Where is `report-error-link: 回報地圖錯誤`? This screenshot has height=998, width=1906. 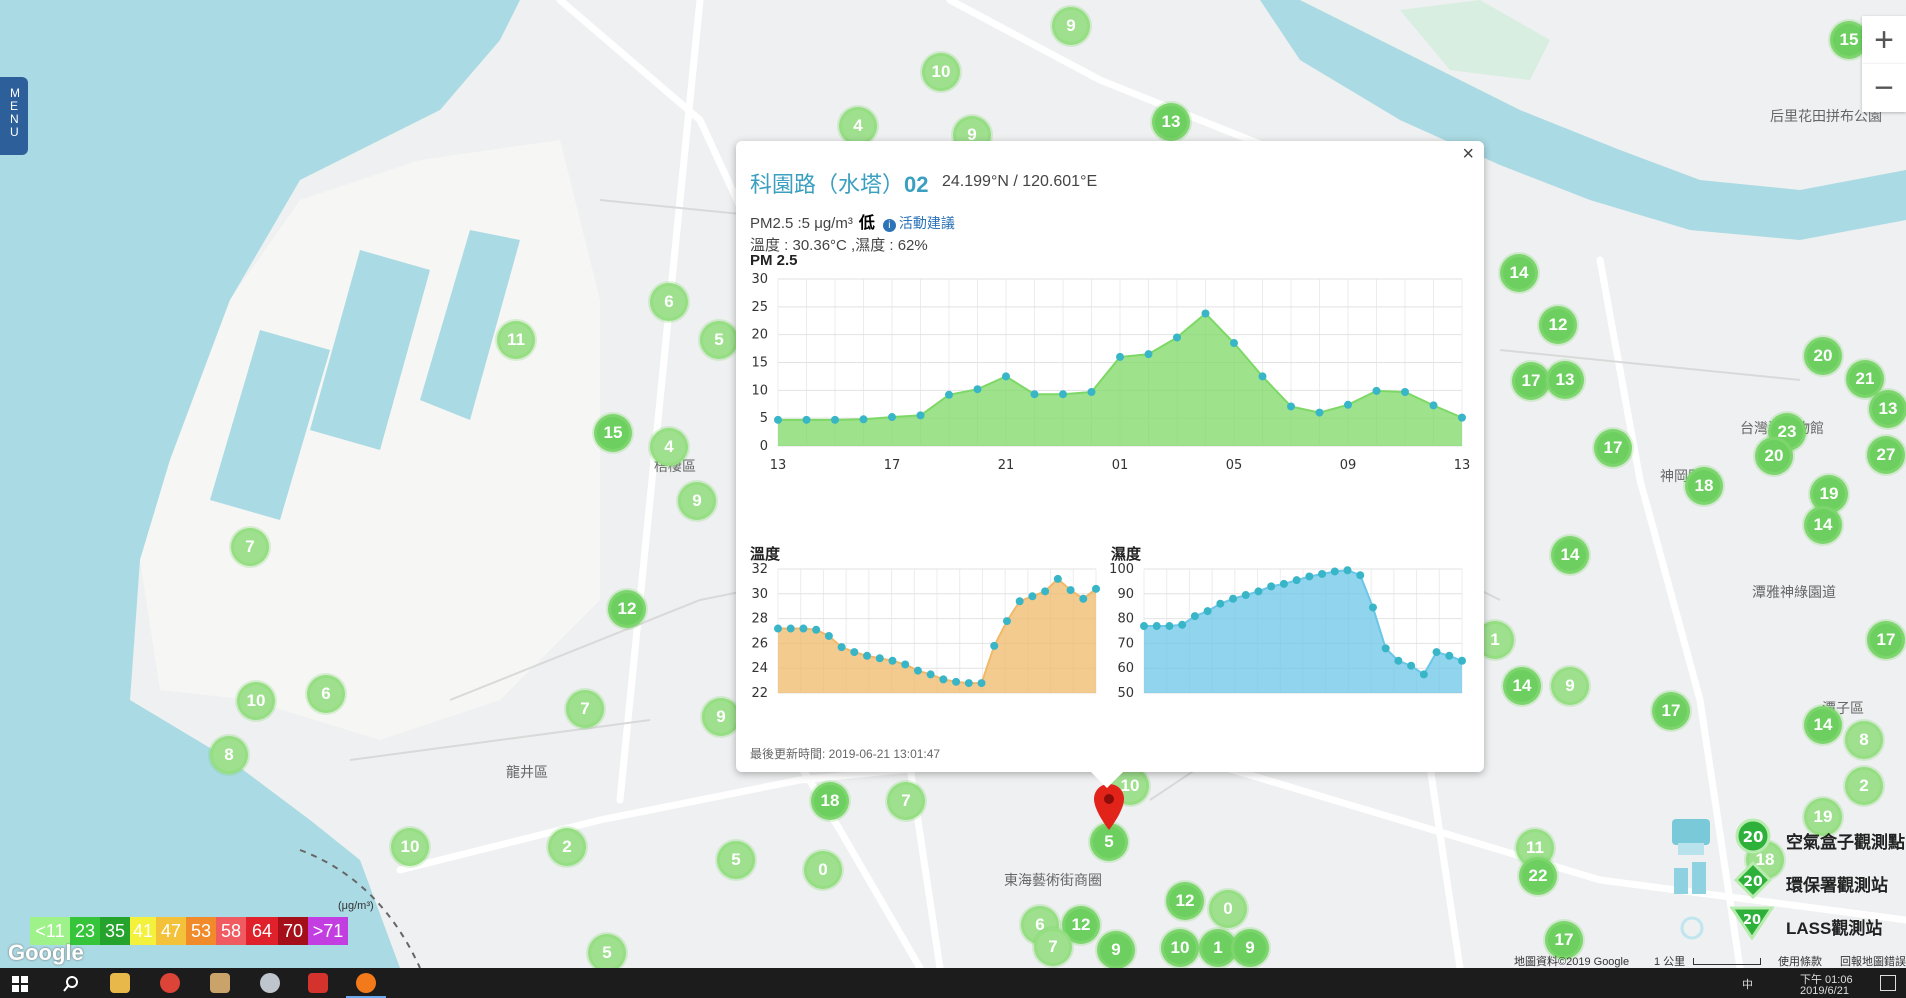 report-error-link: 回報地圖錯誤 is located at coordinates (1873, 962).